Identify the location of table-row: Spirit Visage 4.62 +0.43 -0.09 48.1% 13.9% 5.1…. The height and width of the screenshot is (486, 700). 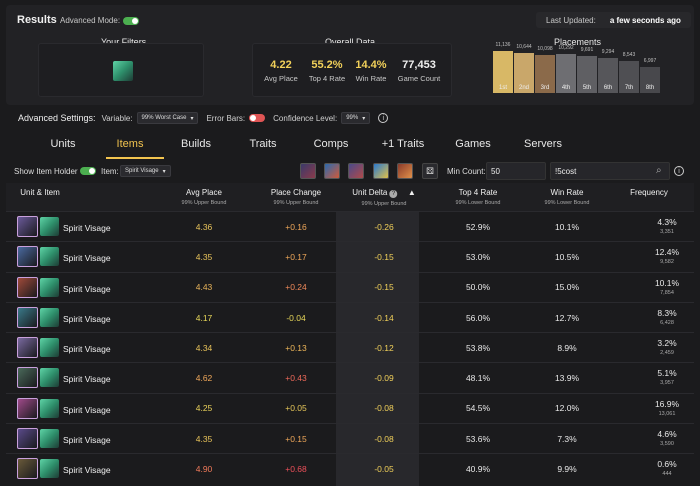
(350, 377).